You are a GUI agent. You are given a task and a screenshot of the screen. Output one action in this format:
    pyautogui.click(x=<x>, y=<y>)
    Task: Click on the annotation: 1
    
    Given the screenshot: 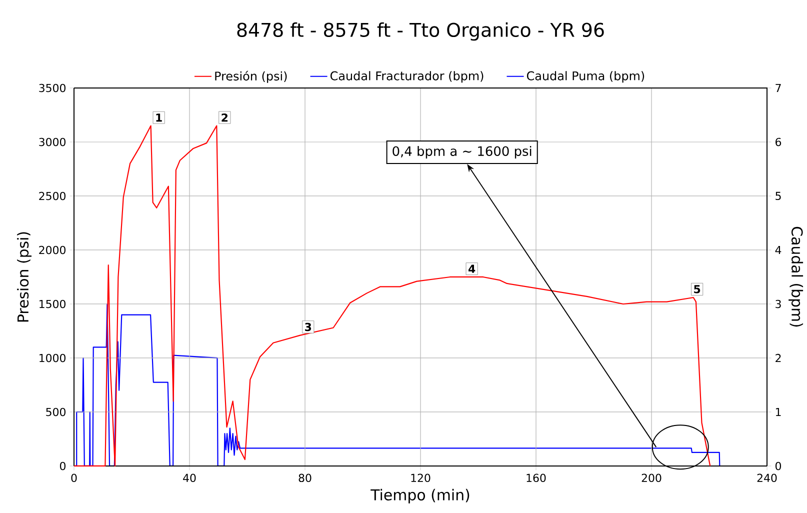 What is the action you would take?
    pyautogui.click(x=159, y=118)
    